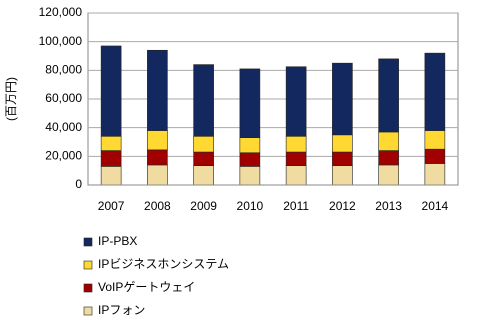  Describe the element at coordinates (63, 98) in the screenshot. I see `y-tick-label: 60,000` at that location.